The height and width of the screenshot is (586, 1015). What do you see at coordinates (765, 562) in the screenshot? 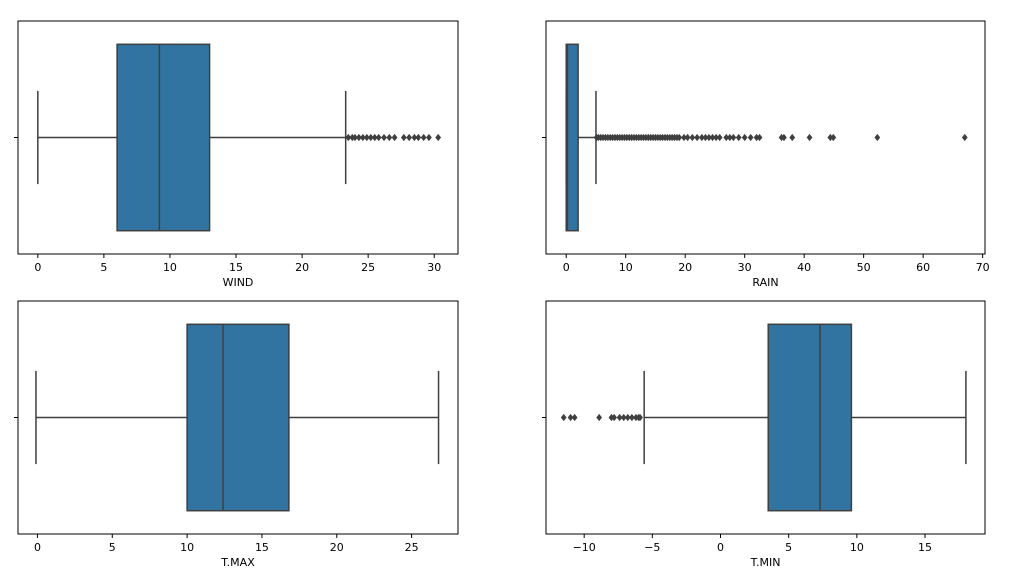
I see `x-axis-label: T.MIN` at bounding box center [765, 562].